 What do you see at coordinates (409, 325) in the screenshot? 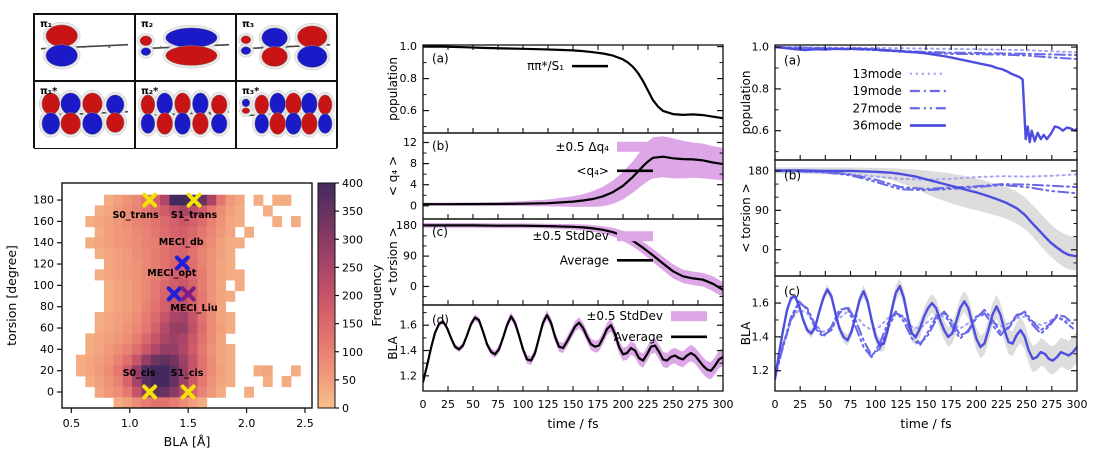
I see `svg-text: 1.6` at bounding box center [409, 325].